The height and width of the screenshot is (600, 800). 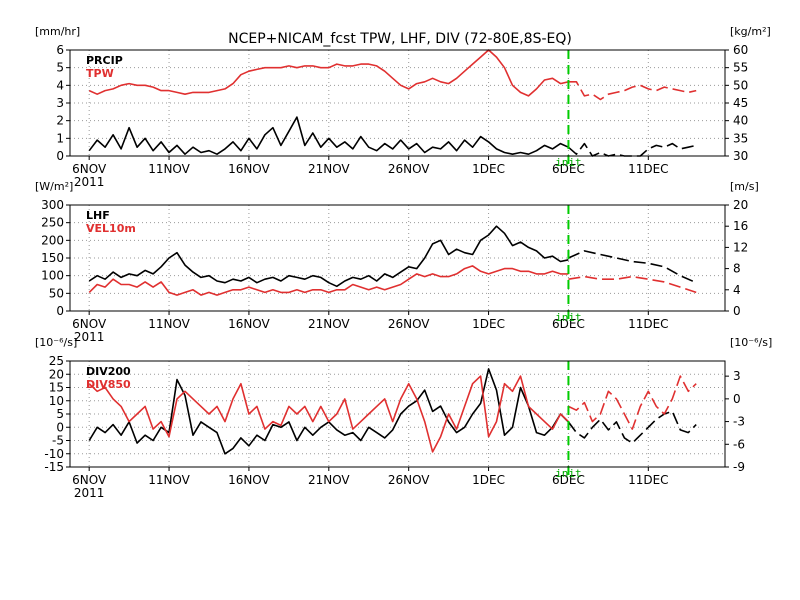 What do you see at coordinates (750, 31) in the screenshot?
I see `y-axis-unit-right: [kg/m²]` at bounding box center [750, 31].